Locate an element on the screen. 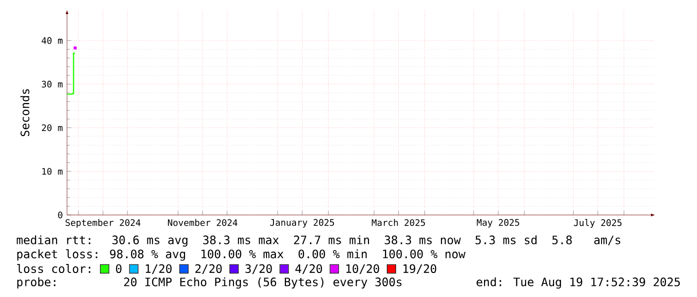 The height and width of the screenshot is (297, 697). legend-label: 19/20 is located at coordinates (419, 269).